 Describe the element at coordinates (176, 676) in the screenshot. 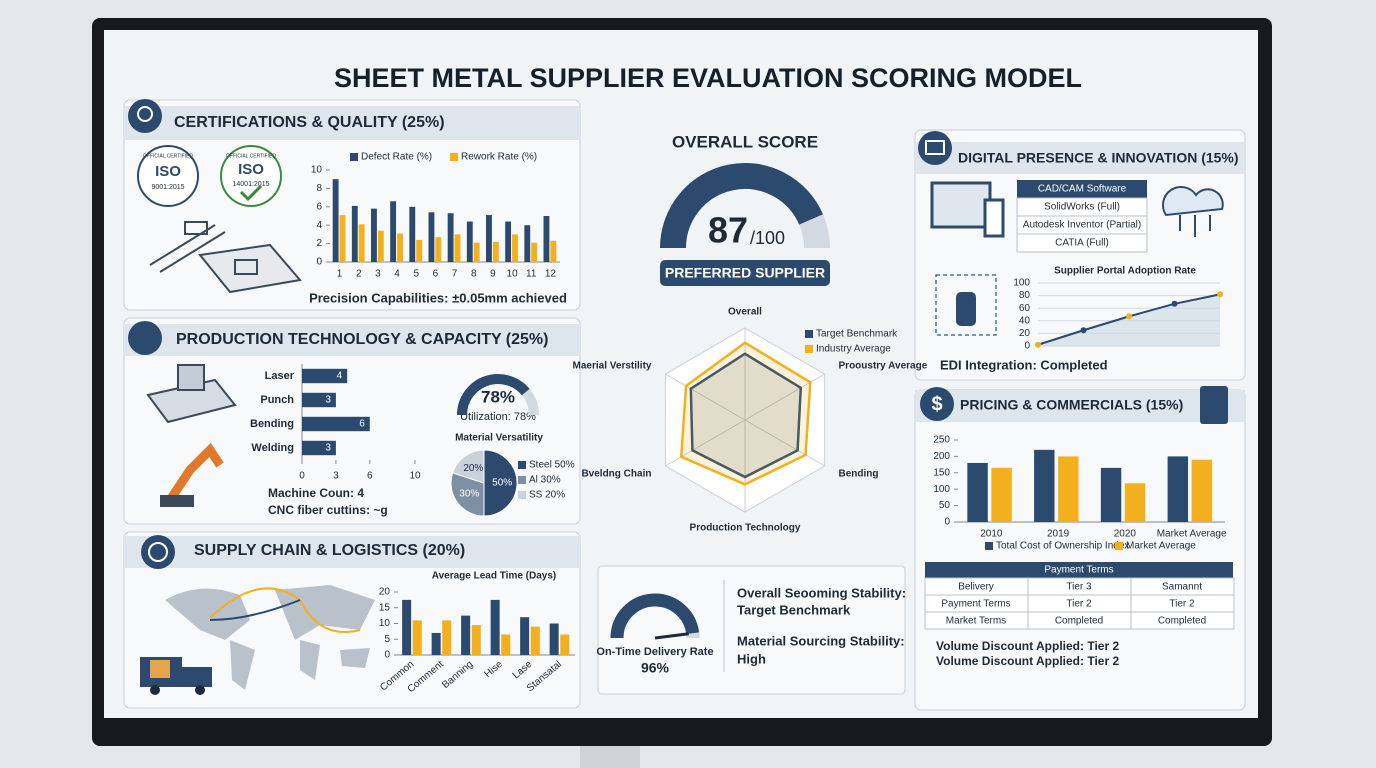

I see `truck-icon` at that location.